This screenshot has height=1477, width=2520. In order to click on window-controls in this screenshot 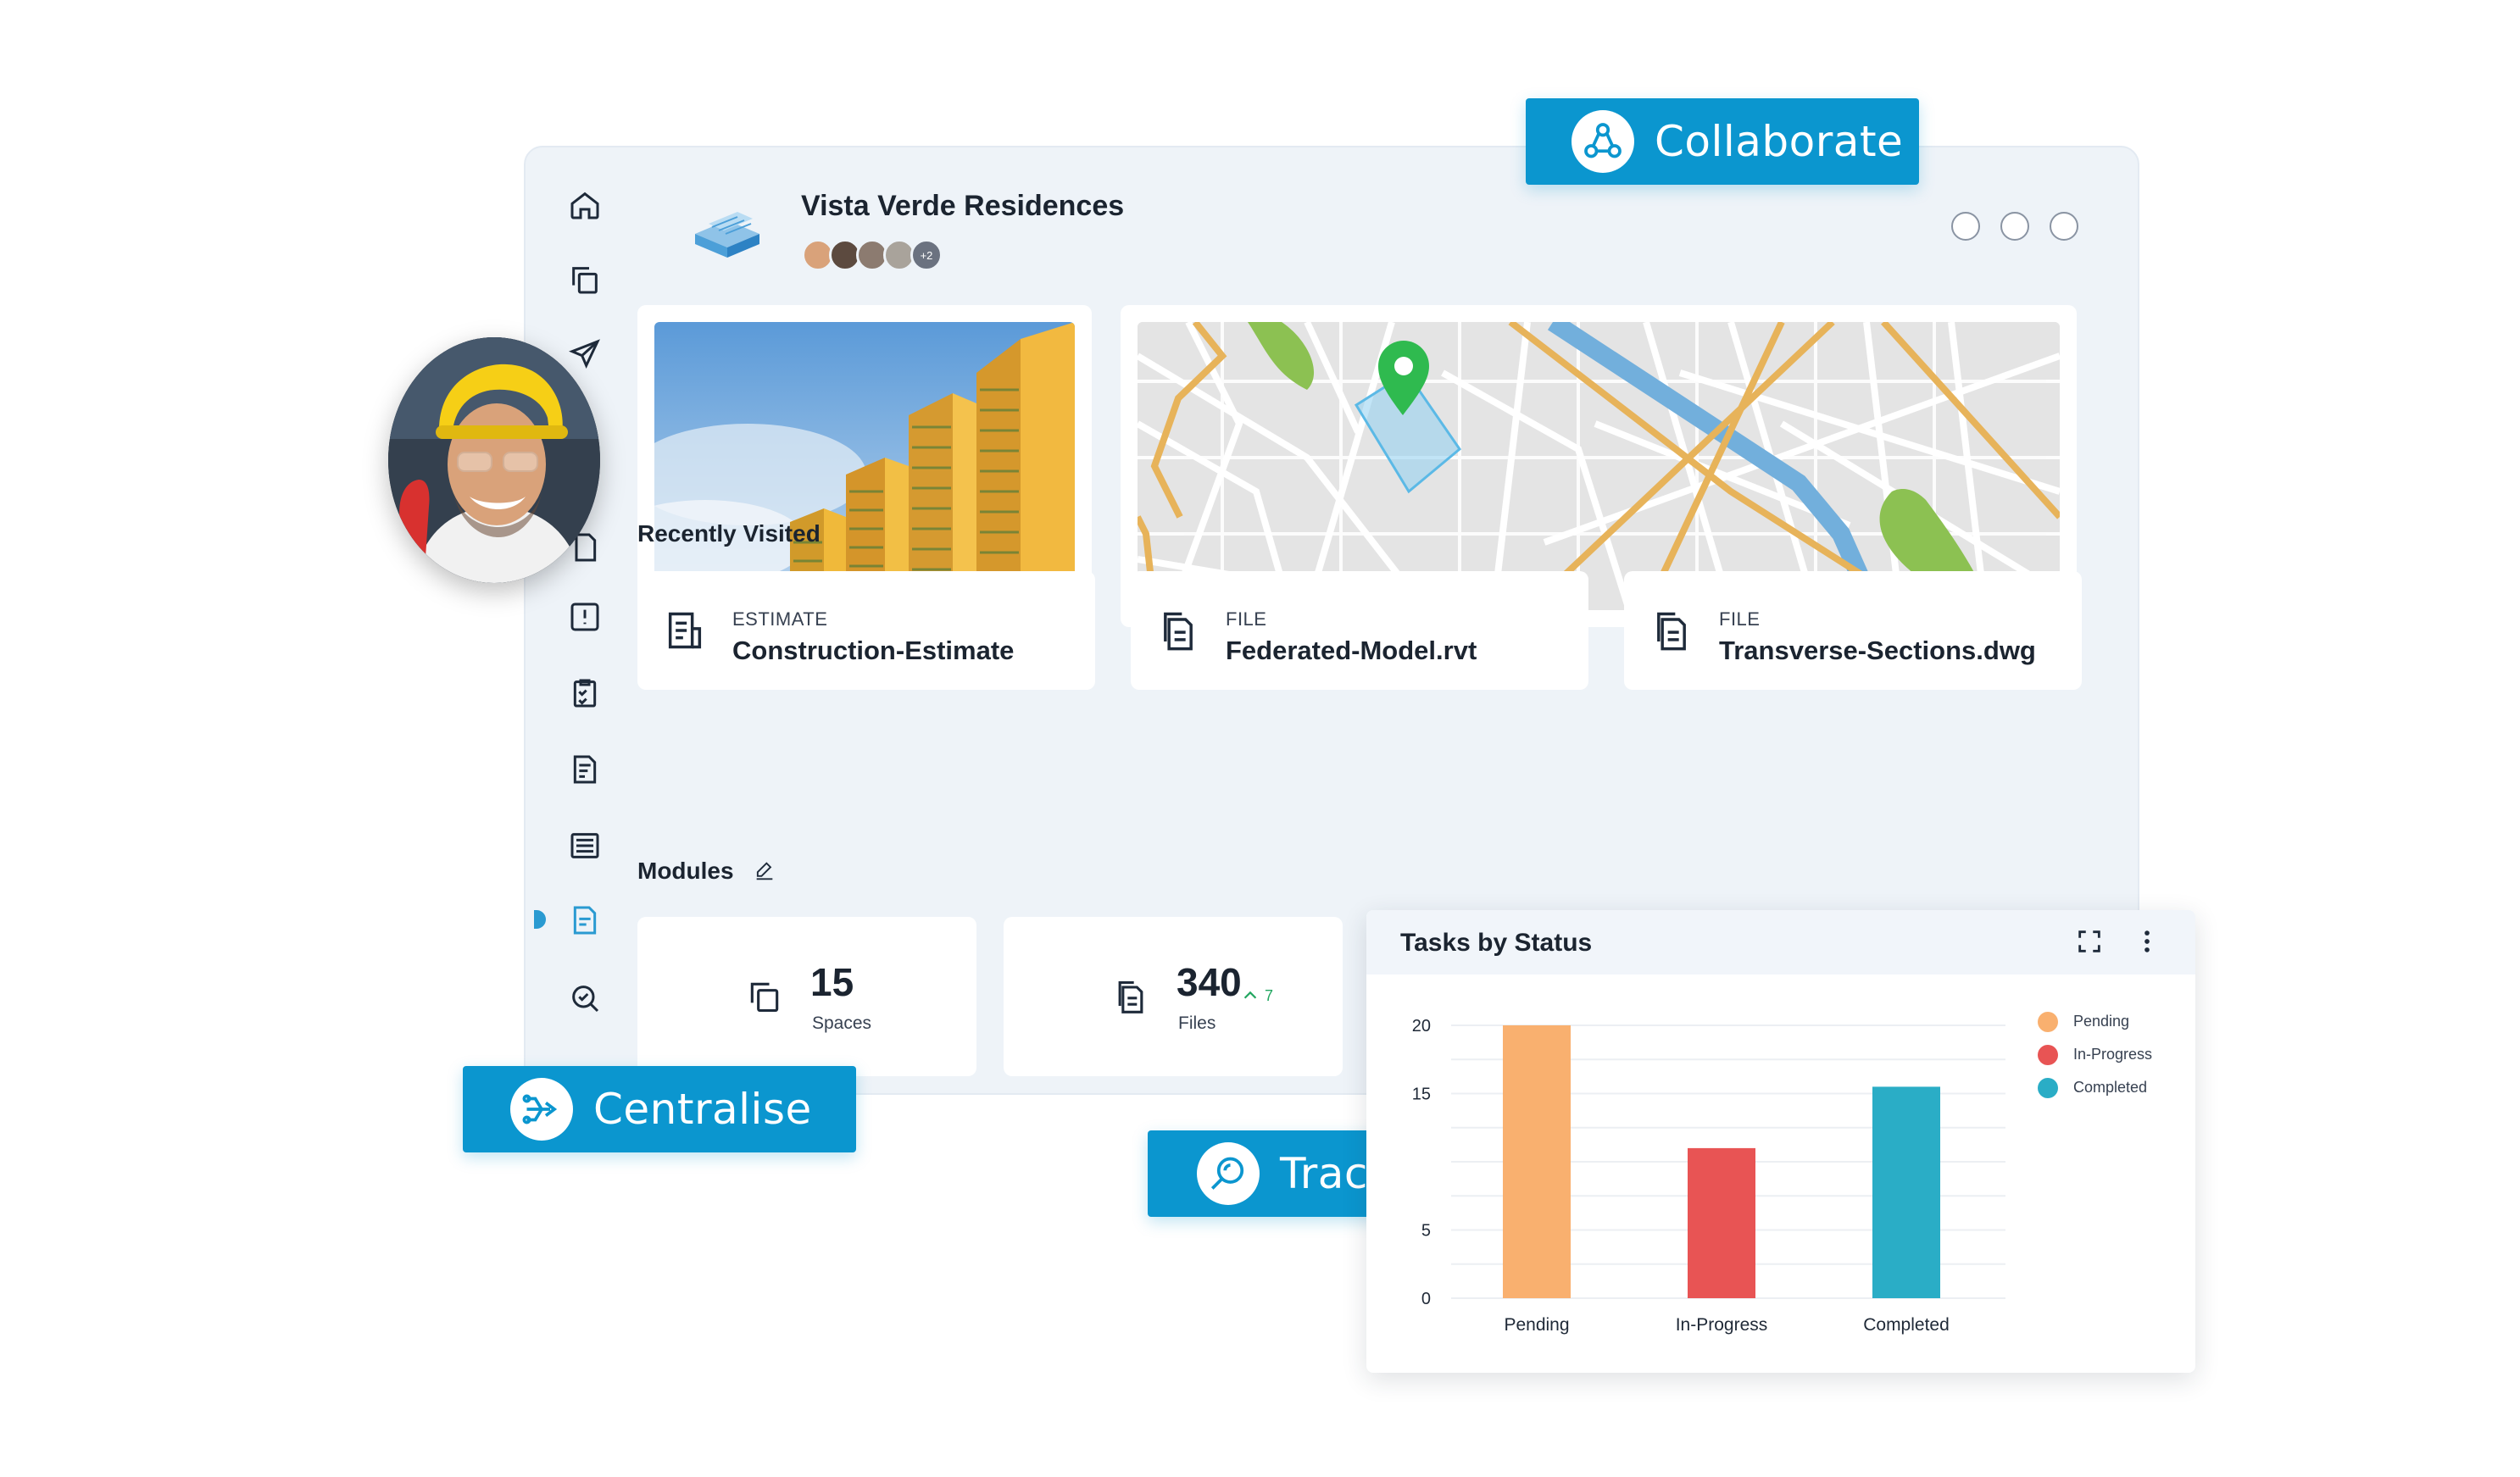, I will do `click(2014, 226)`.